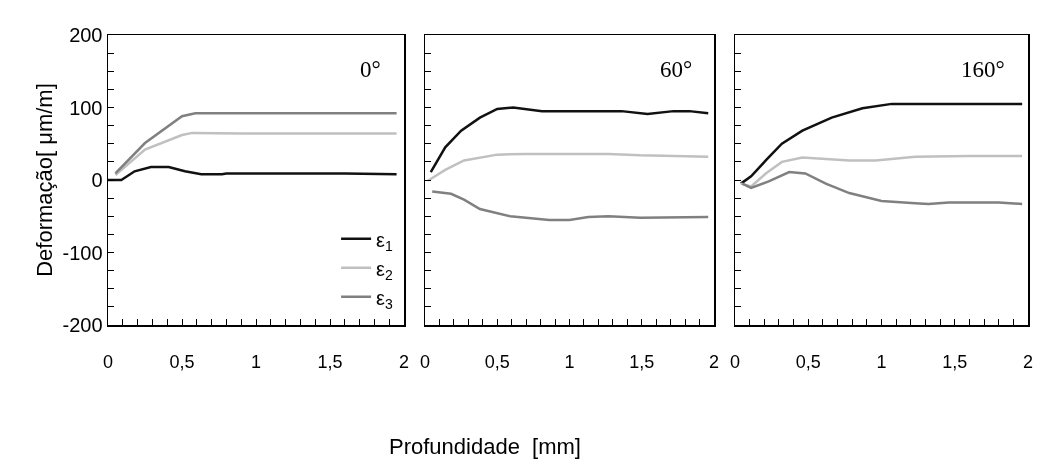  What do you see at coordinates (97, 180) in the screenshot?
I see `y-tick-label: 0` at bounding box center [97, 180].